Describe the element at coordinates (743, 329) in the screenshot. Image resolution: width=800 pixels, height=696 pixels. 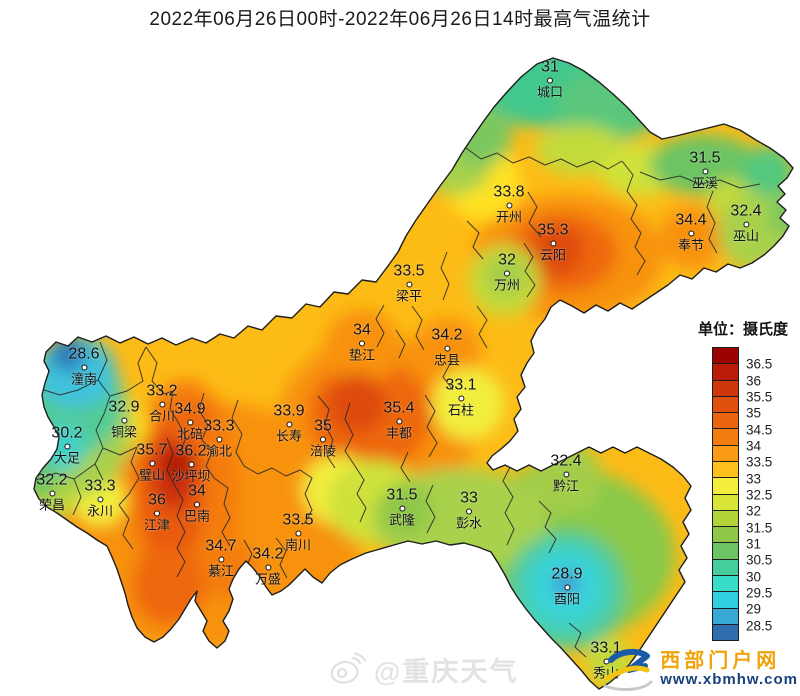
I see `legend-unit-label: 单位：摄氏度` at that location.